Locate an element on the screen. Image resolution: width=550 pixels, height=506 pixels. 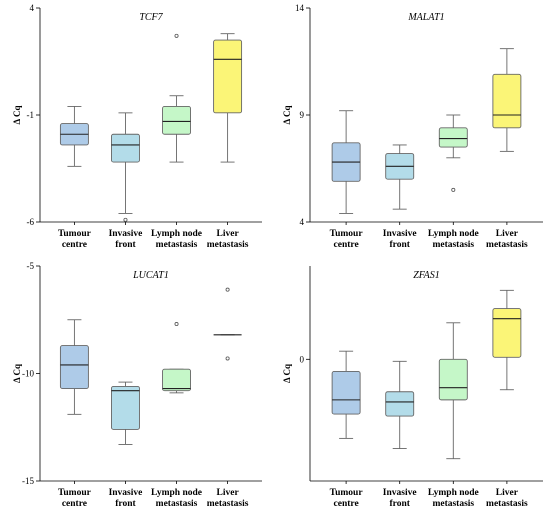
y-tick-label: -6 is located at coordinates (31, 222).